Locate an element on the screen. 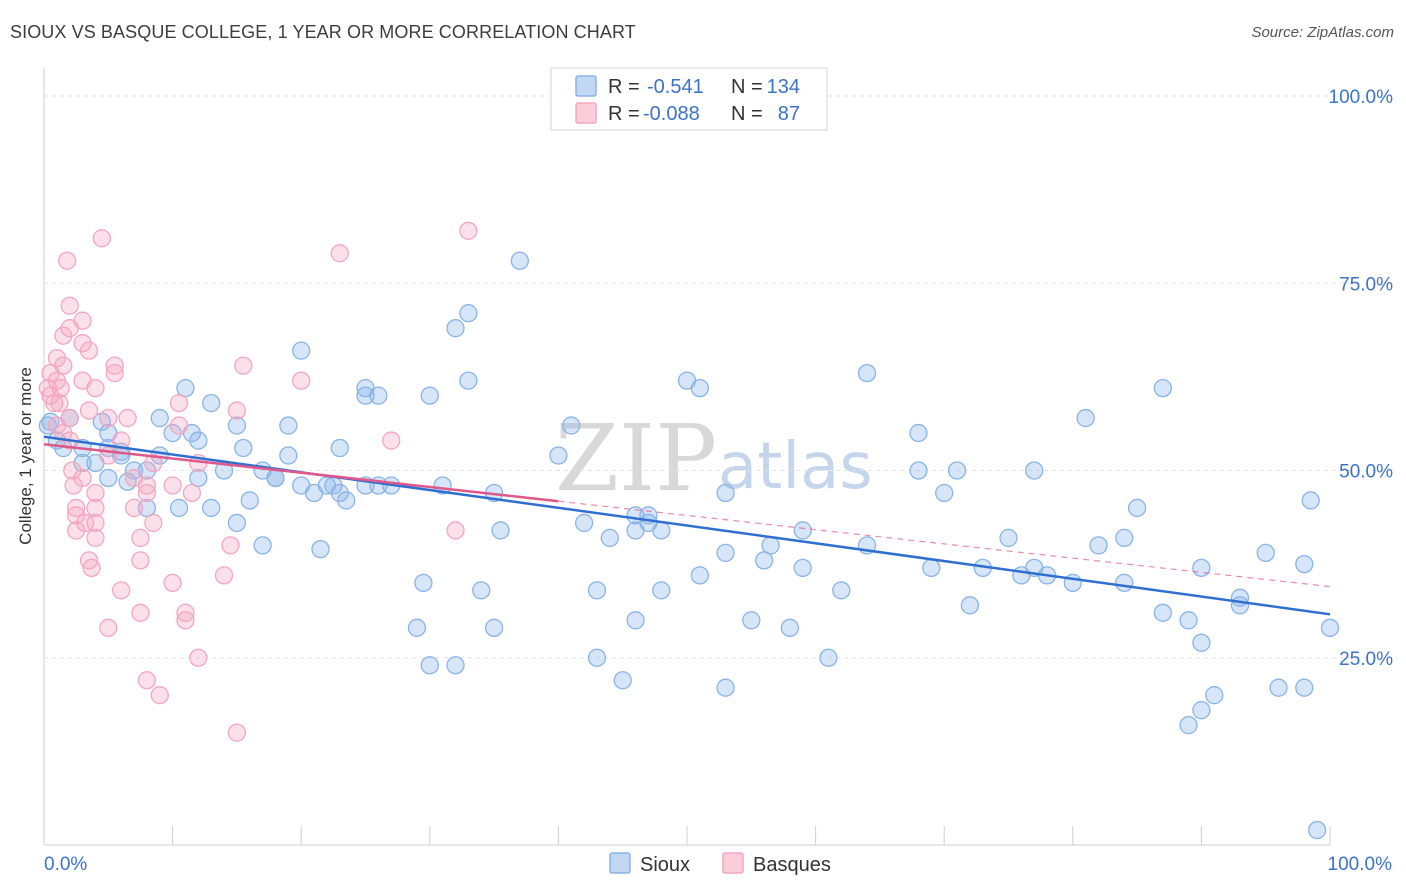 This screenshot has height=892, width=1406. legend-swatch-basques is located at coordinates (586, 113).